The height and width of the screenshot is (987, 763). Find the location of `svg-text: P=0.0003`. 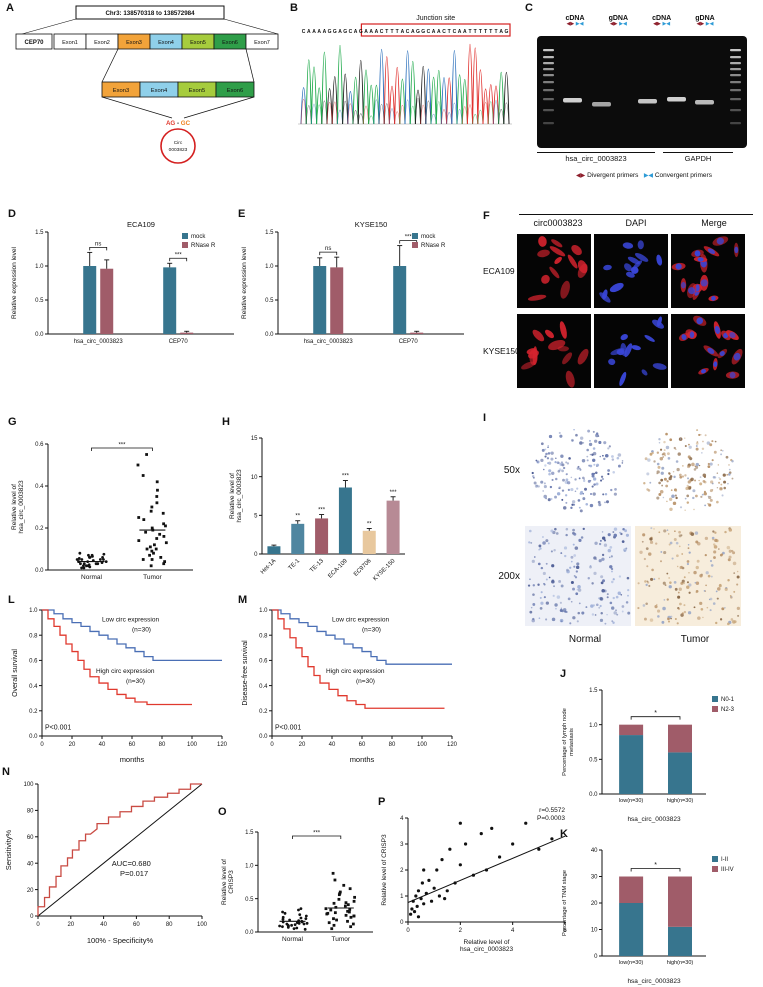

svg-text: P=0.0003 is located at coordinates (551, 818).